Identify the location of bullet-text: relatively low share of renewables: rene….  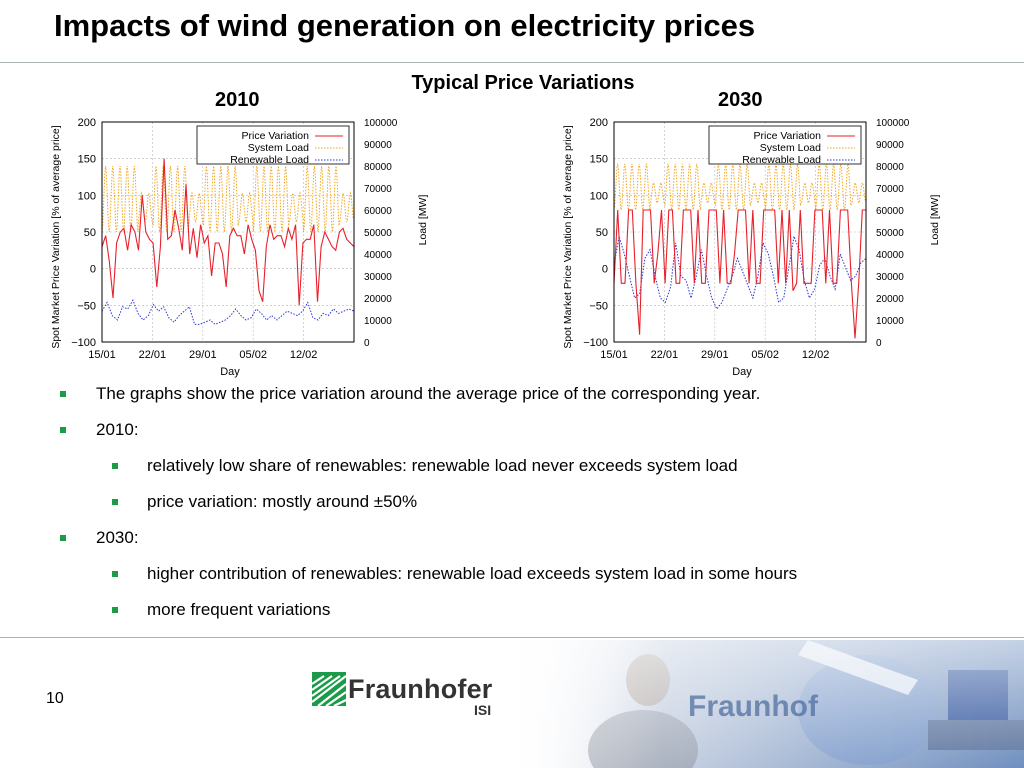
(442, 465).